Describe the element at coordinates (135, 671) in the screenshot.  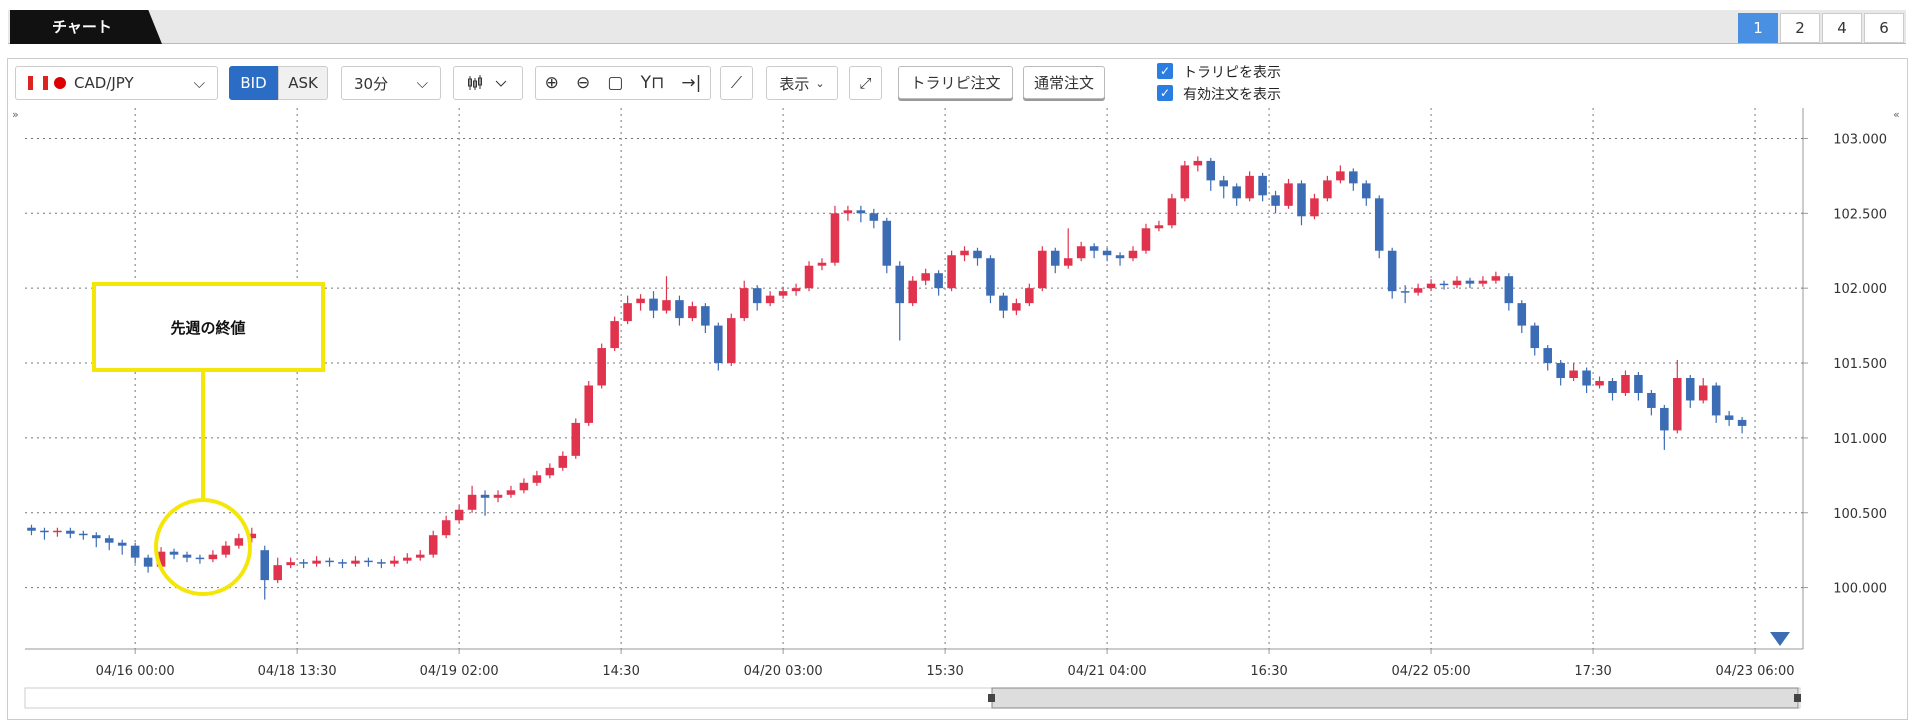
I see `x-tick-label: 04/16 00:00` at that location.